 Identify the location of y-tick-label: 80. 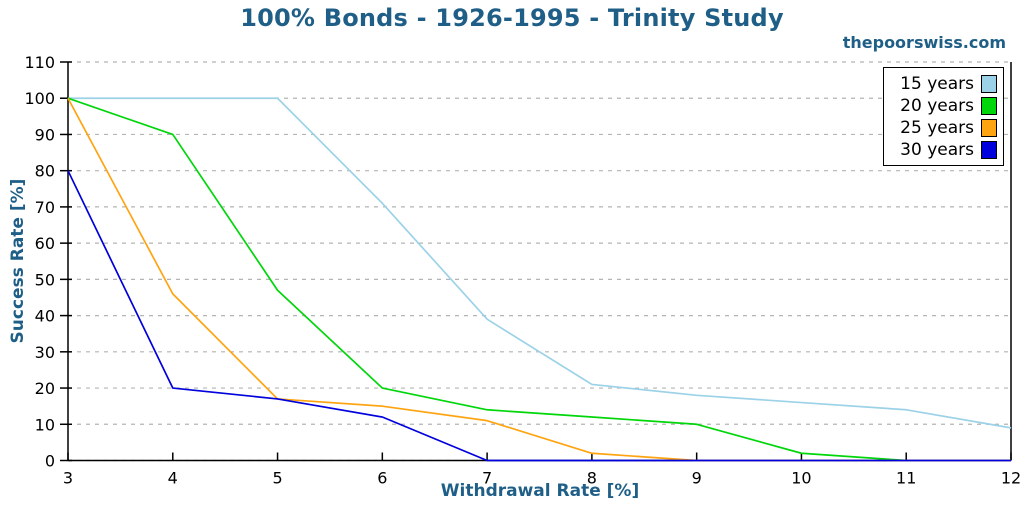
(45, 171).